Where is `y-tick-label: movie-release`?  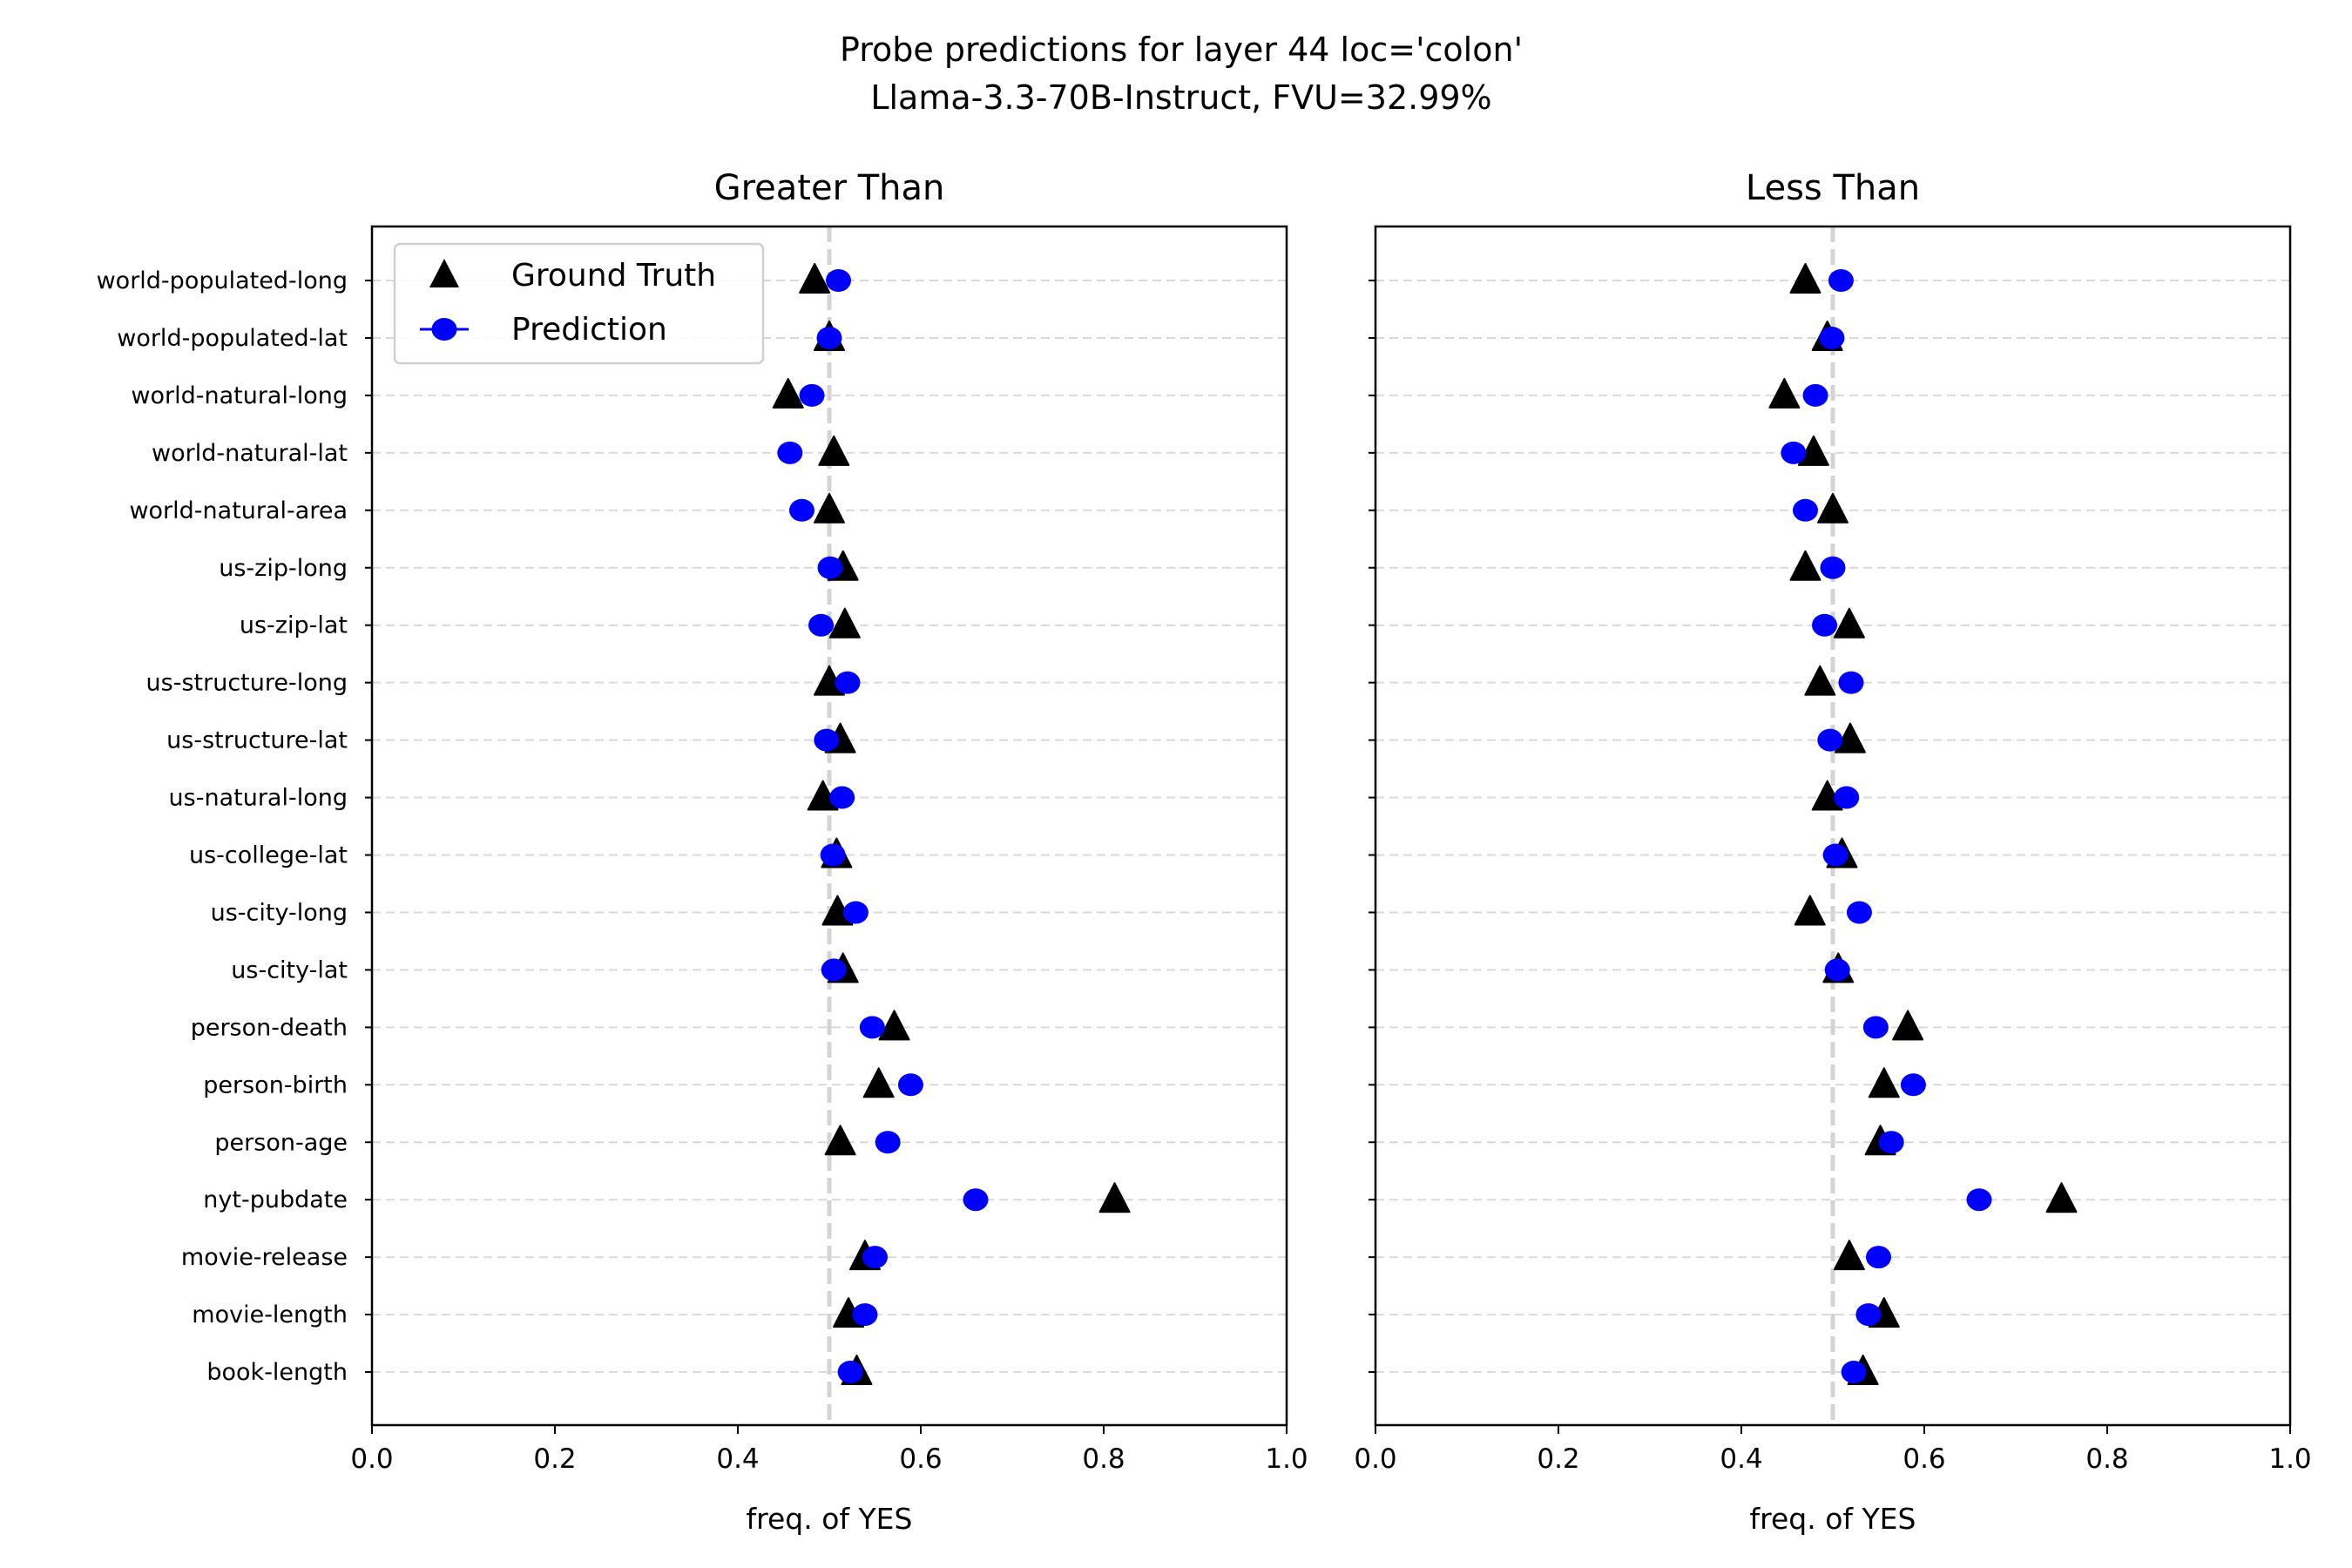 y-tick-label: movie-release is located at coordinates (265, 1257).